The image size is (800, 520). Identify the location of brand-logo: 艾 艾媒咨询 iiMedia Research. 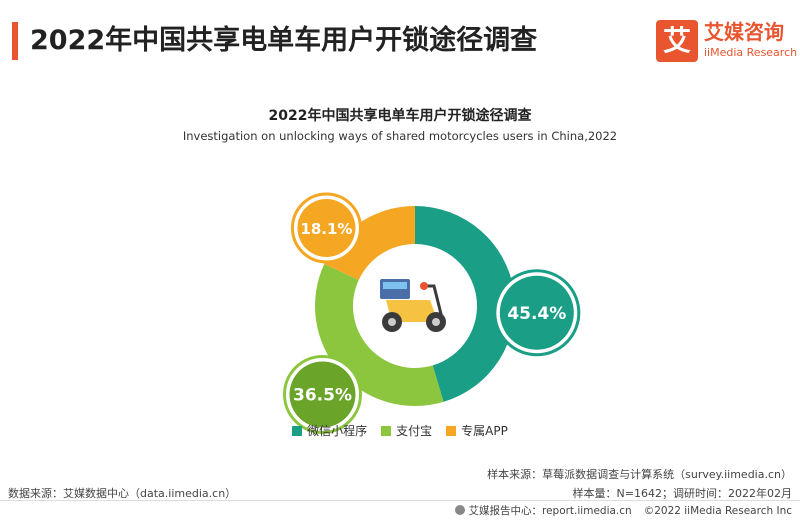
(727, 44).